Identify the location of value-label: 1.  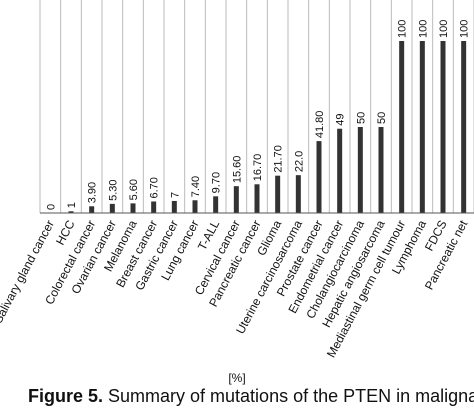
(72, 205).